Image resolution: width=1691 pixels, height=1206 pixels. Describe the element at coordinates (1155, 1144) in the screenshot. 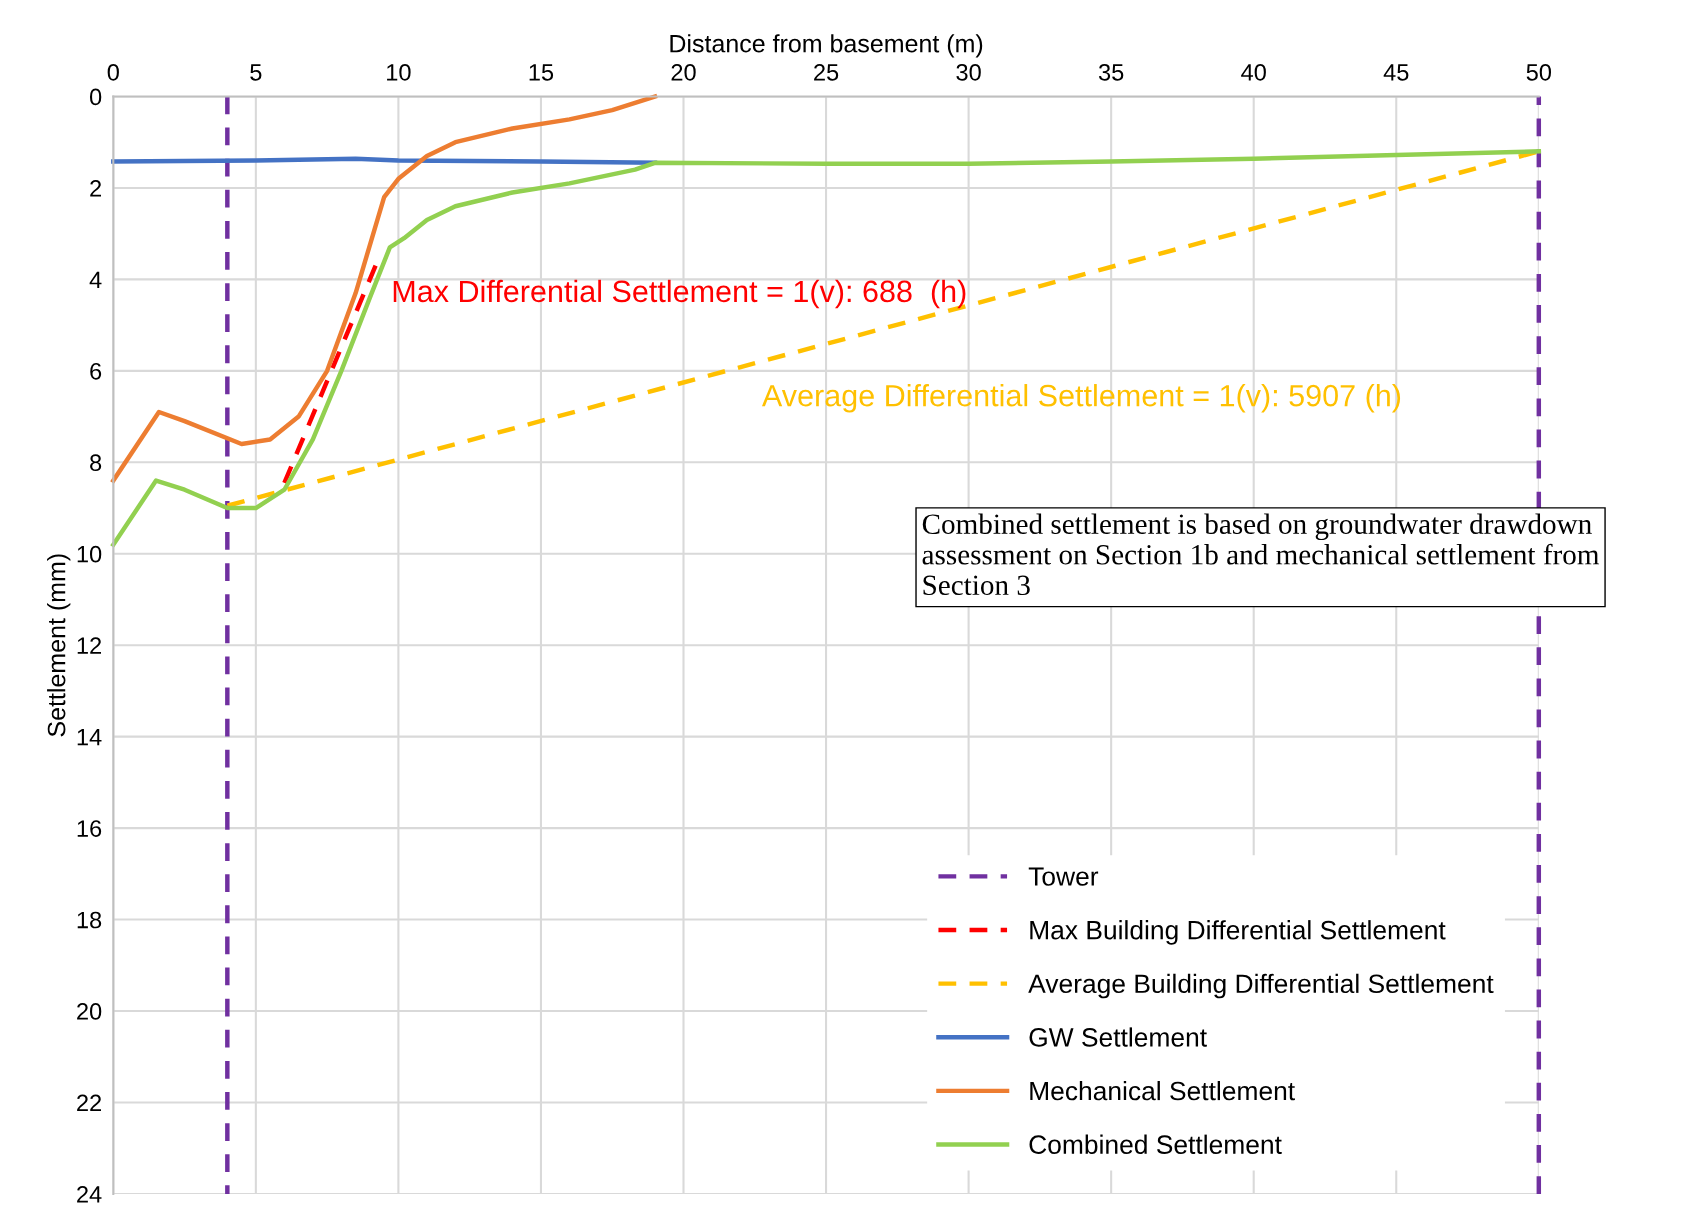

I see `legend-label: Combined Settlement` at that location.